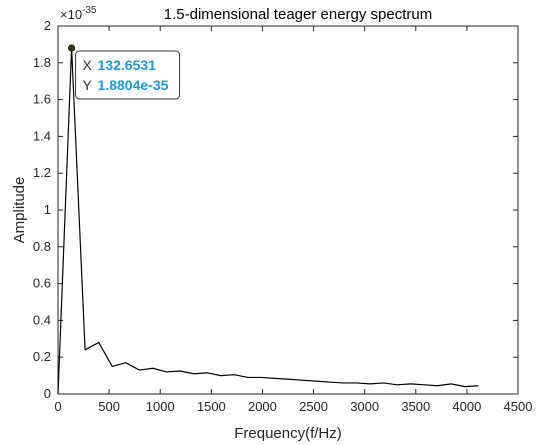 This screenshot has height=445, width=550. Describe the element at coordinates (42, 246) in the screenshot. I see `y-tick-label: 0.8` at that location.